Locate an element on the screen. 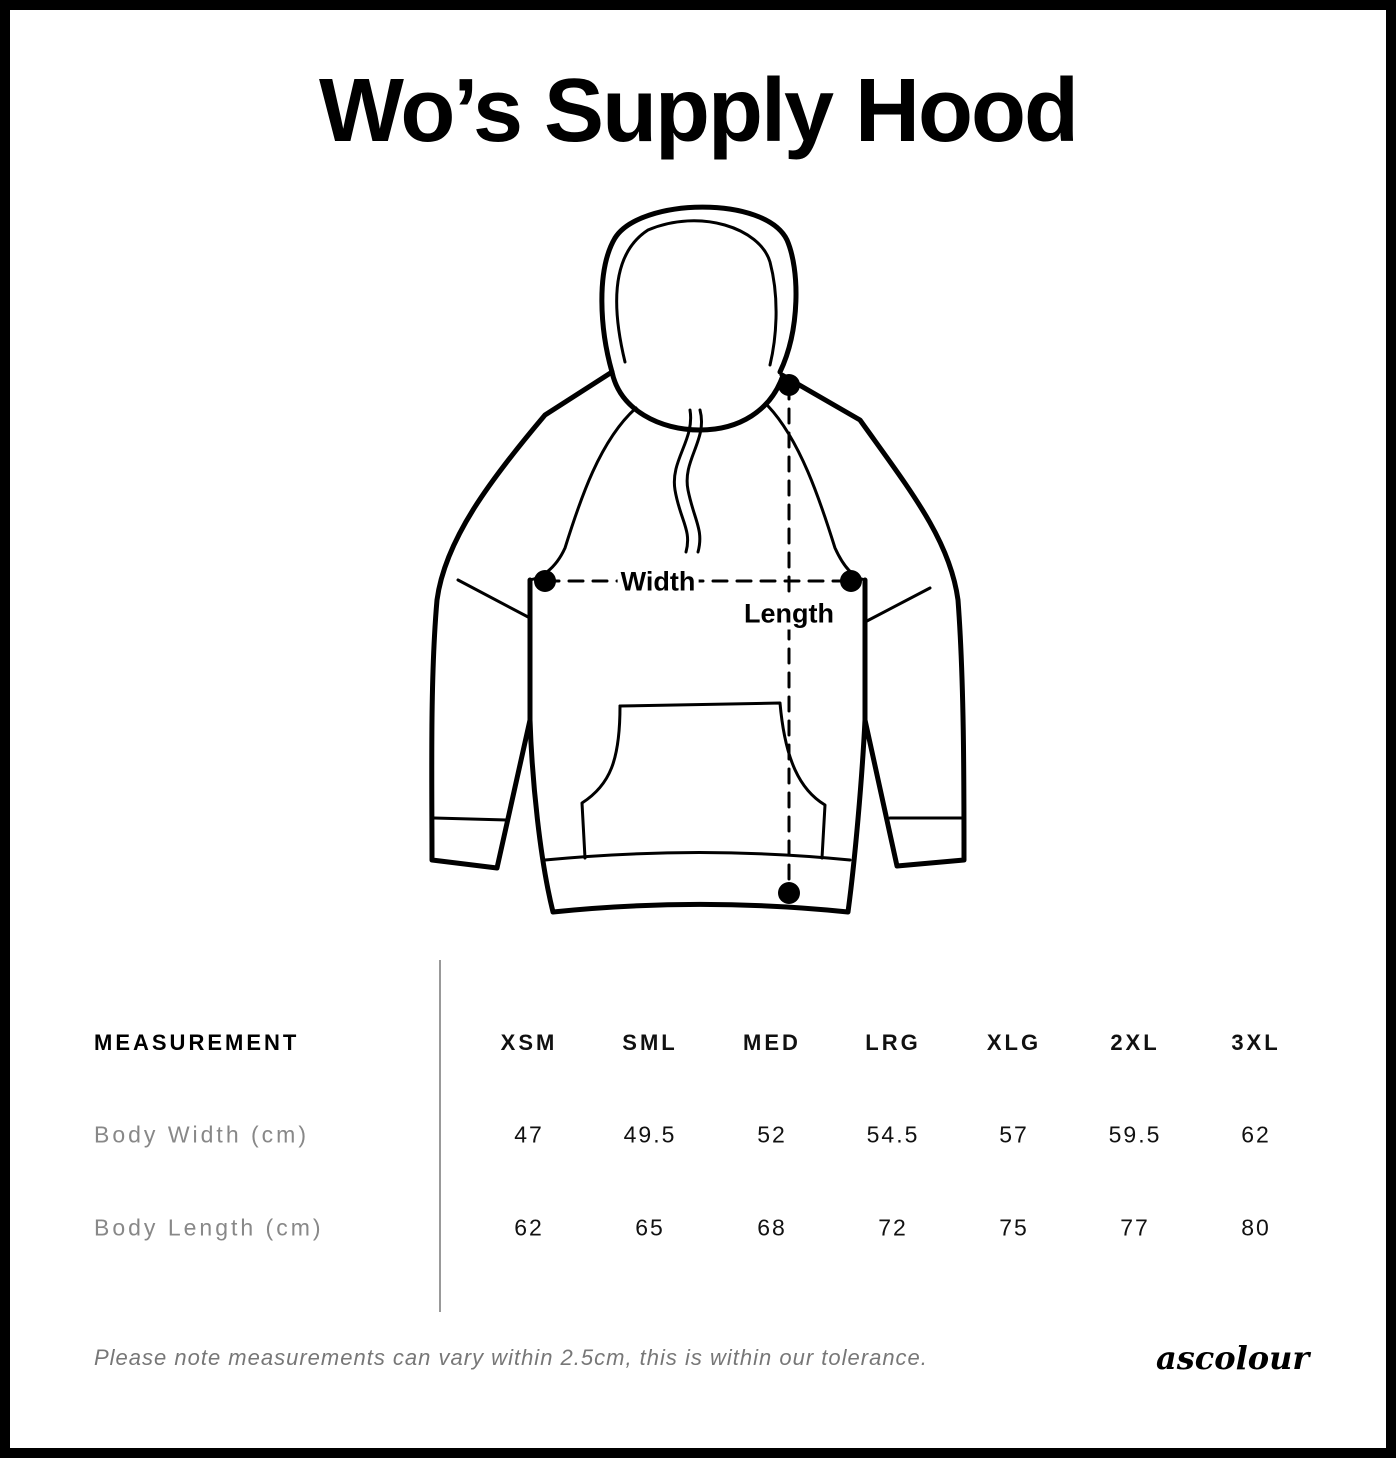 This screenshot has height=1458, width=1396. size-header: XSM is located at coordinates (529, 1042).